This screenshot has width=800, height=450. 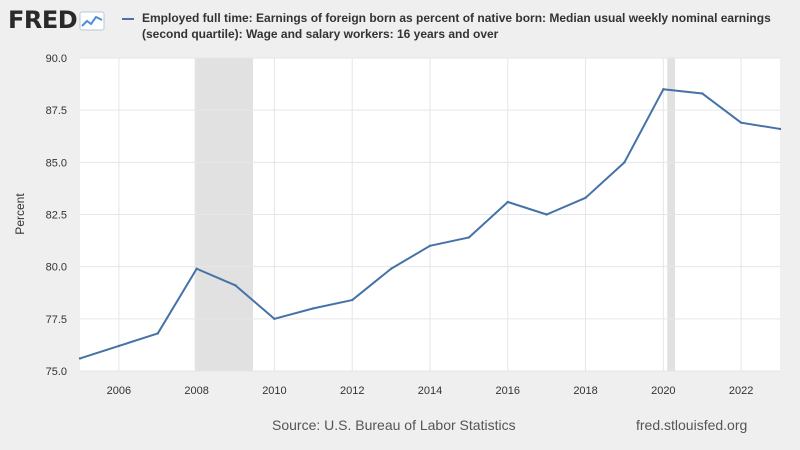 I want to click on y-tick-label: 75.0, so click(x=56, y=372).